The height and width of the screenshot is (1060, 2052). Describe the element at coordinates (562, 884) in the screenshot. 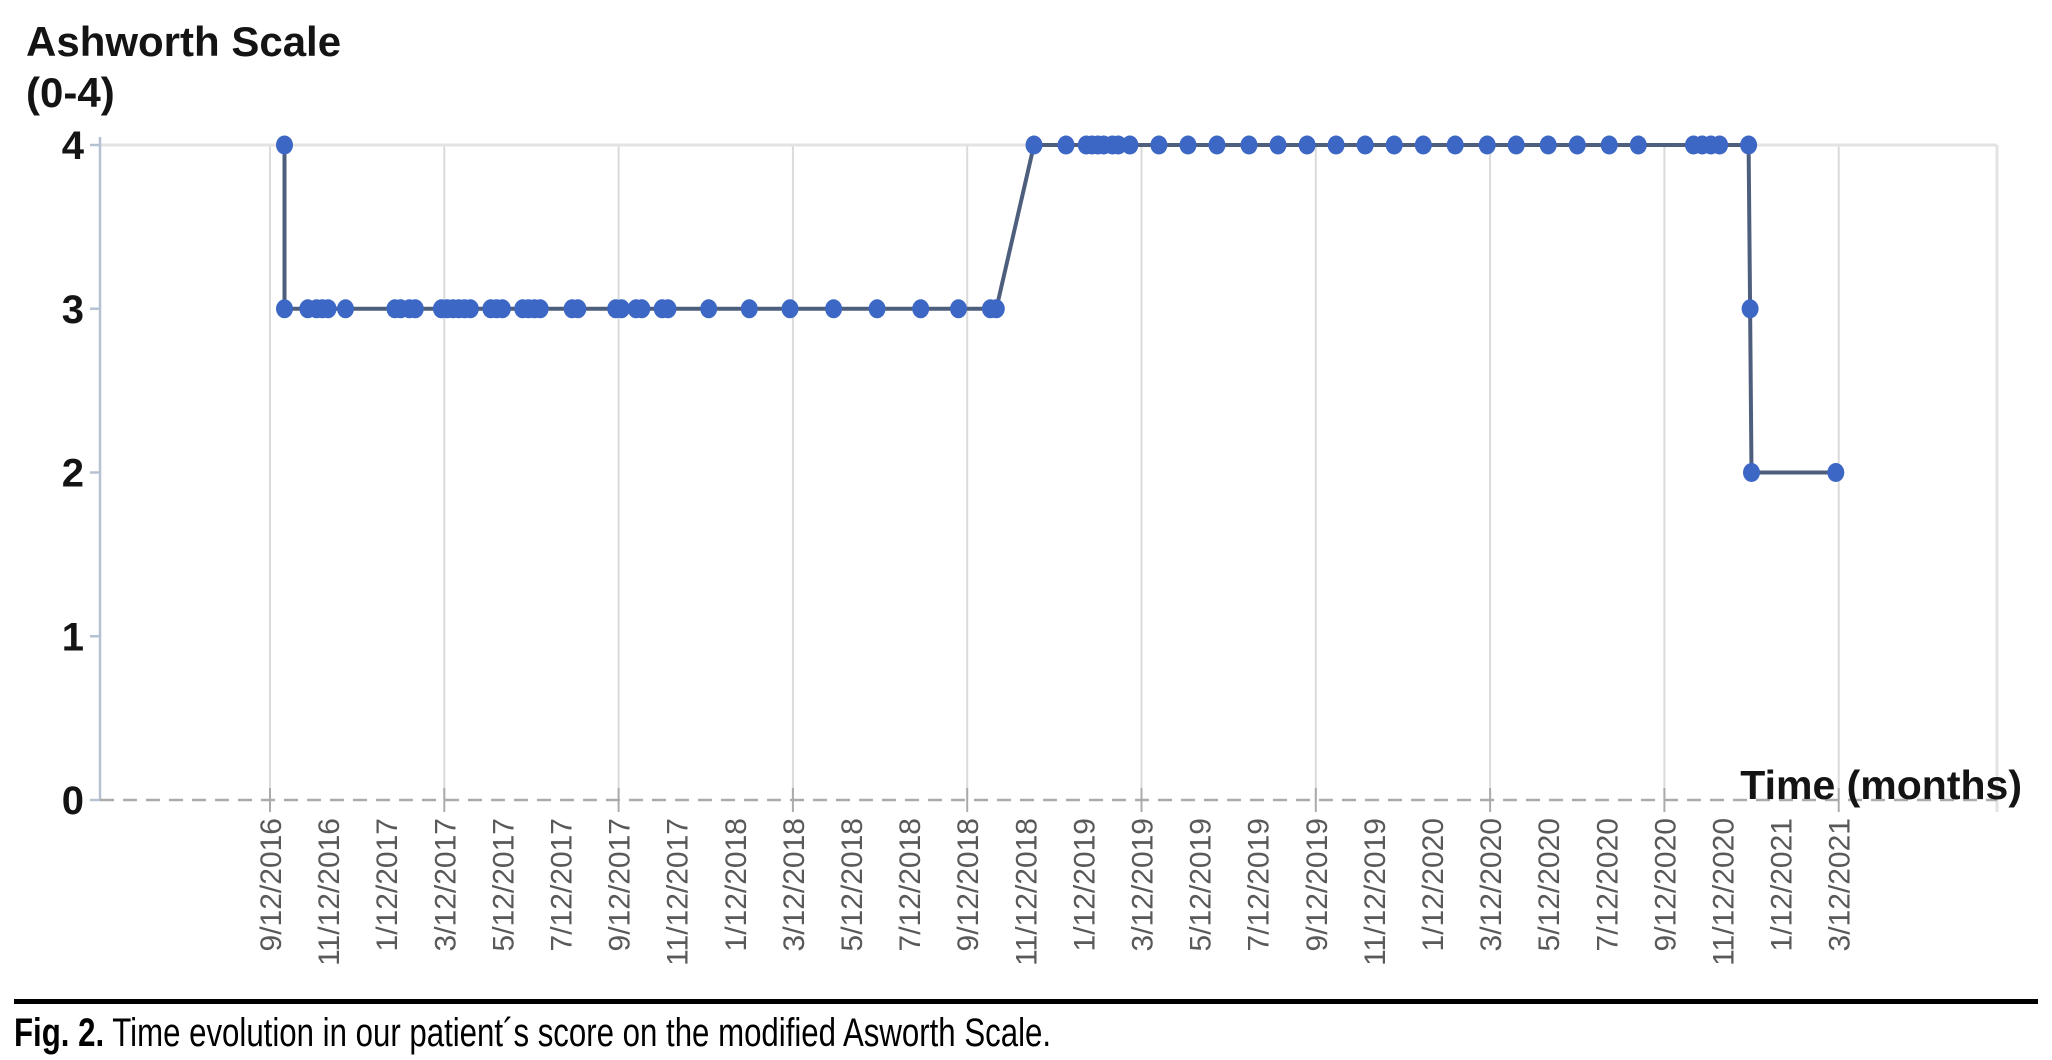

I see `x-tick-label: 7/12/2017` at that location.